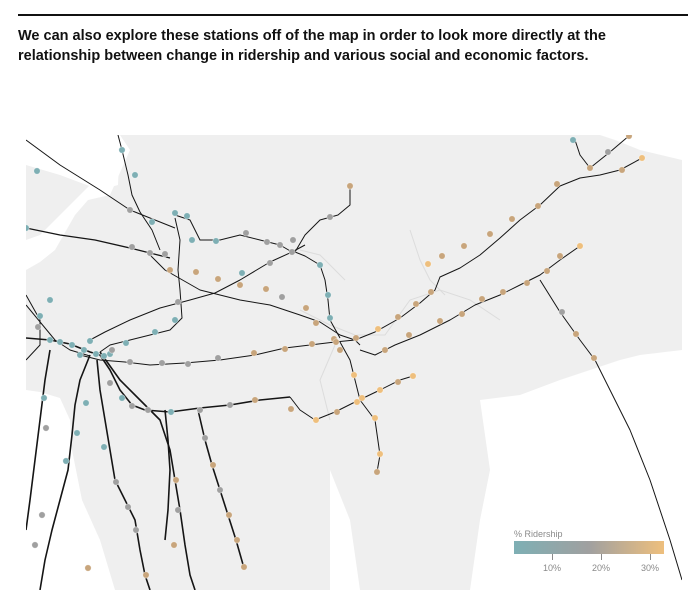 Image resolution: width=700 pixels, height=606 pixels. I want to click on ridership-legend: % Ridership 10% 20% 30%, so click(594, 554).